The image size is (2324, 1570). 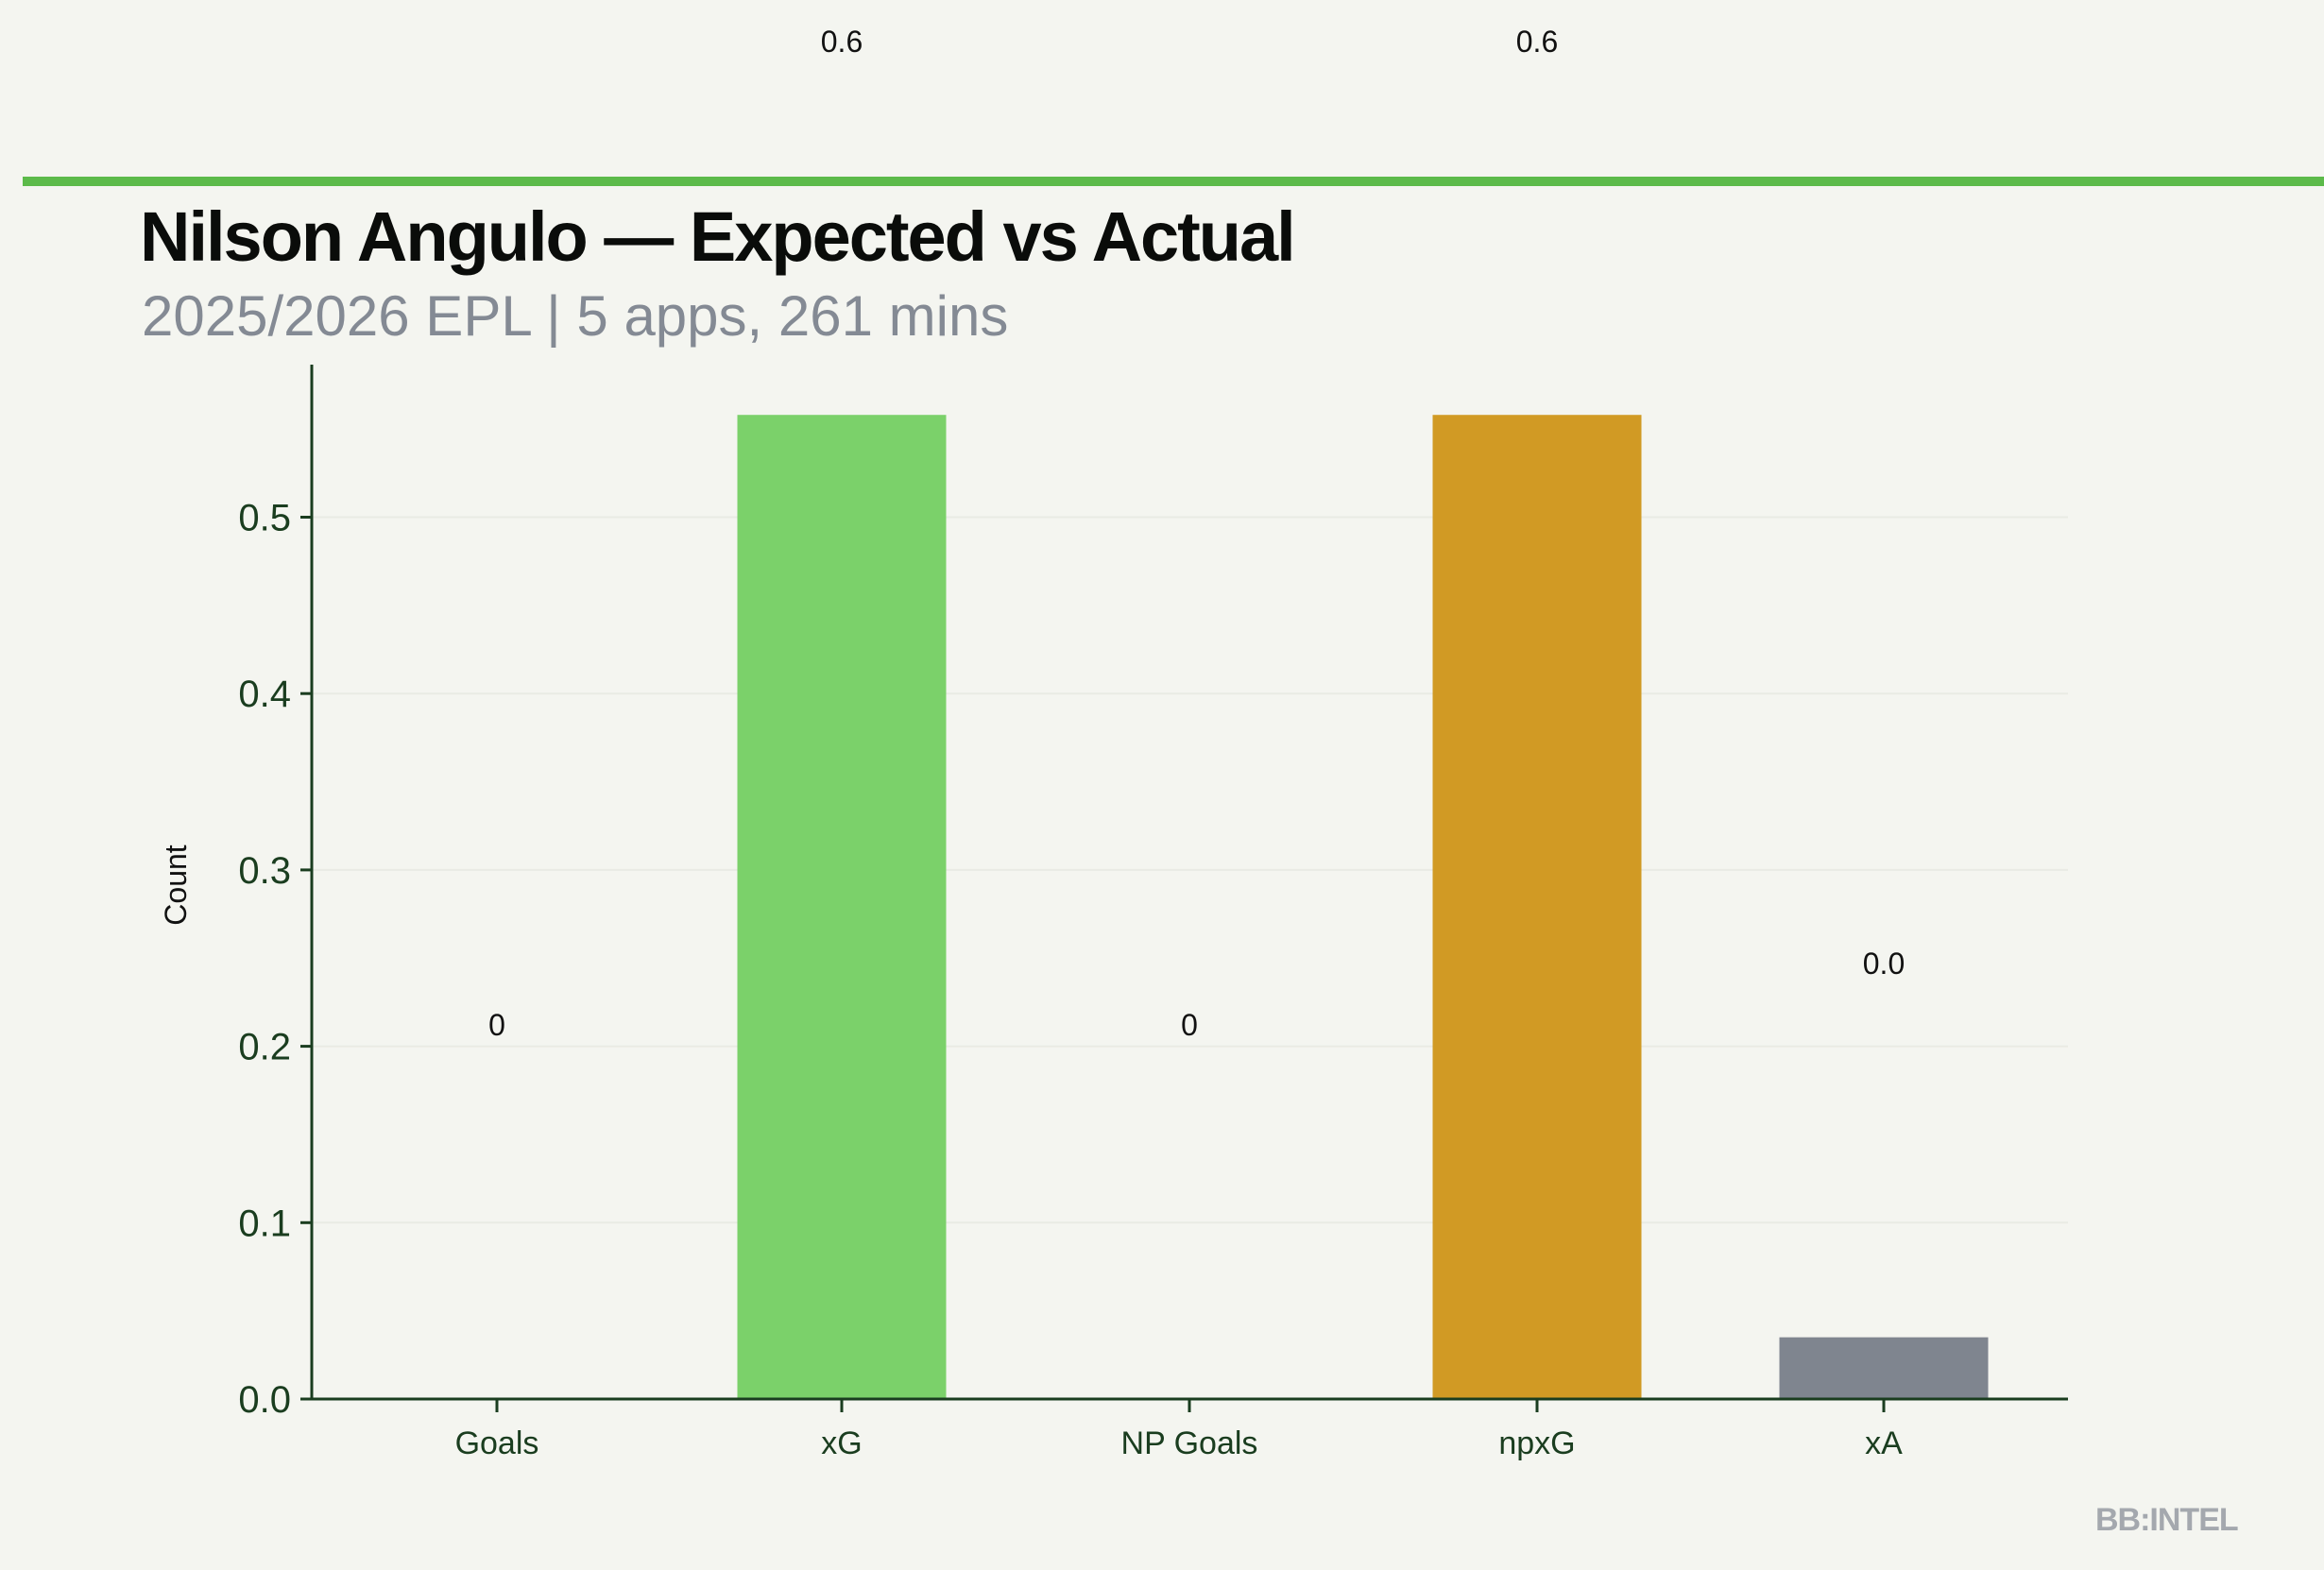 I want to click on data-label: 0.0, so click(x=1884, y=964).